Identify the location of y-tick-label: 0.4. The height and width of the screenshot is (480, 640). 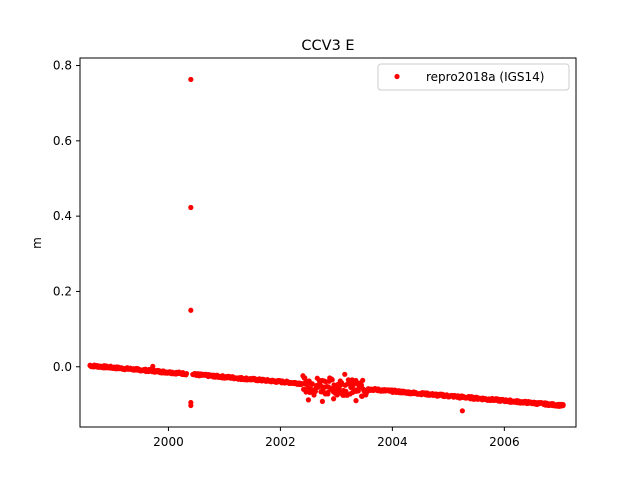
(62, 216).